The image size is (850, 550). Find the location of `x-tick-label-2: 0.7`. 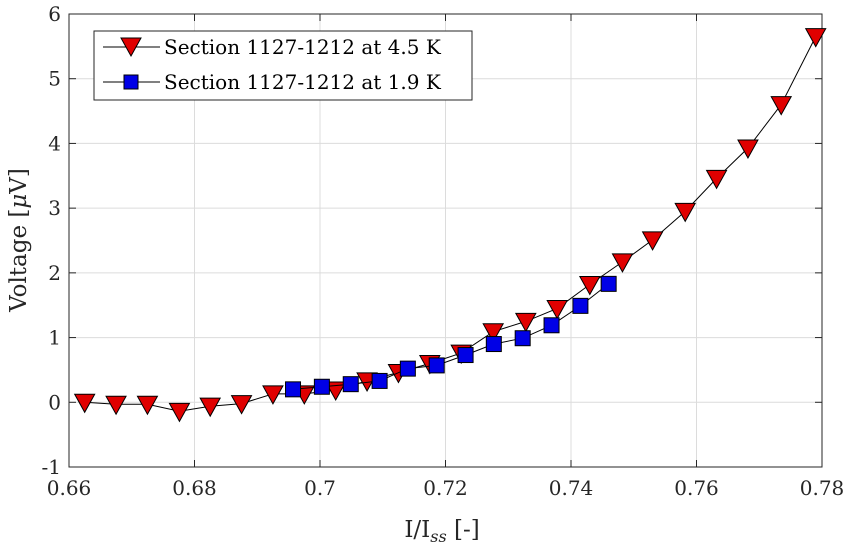

x-tick-label-2: 0.7 is located at coordinates (320, 488).